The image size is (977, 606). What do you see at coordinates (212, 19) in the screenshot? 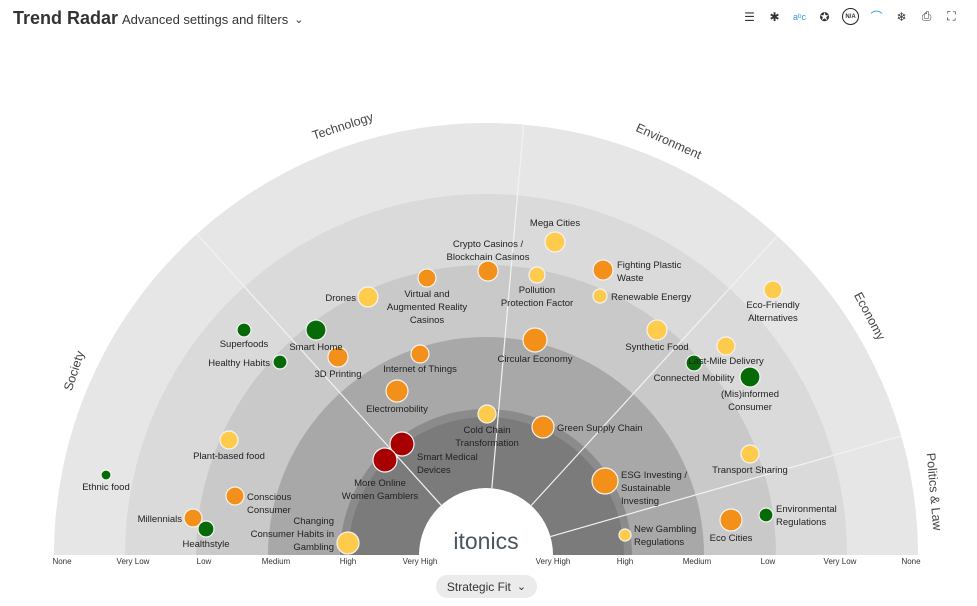
I see `advanced-settings-dropdown: Advanced settings and filters ⌄` at bounding box center [212, 19].